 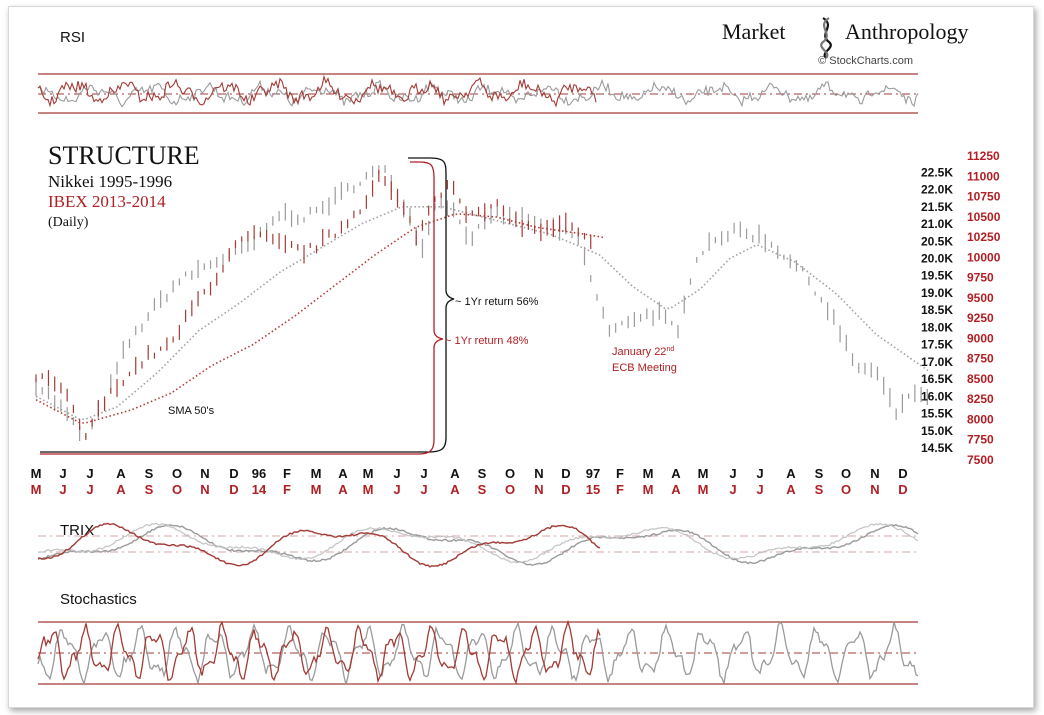 I want to click on chart-subtitle-ibex: IBEX 2013-2014, so click(x=107, y=201).